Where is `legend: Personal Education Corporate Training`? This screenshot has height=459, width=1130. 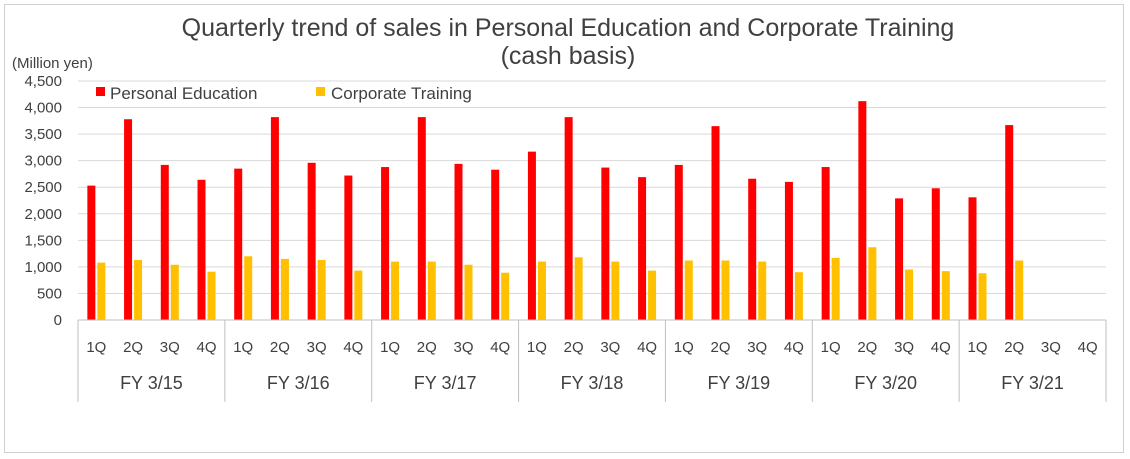
legend: Personal Education Corporate Training is located at coordinates (284, 93).